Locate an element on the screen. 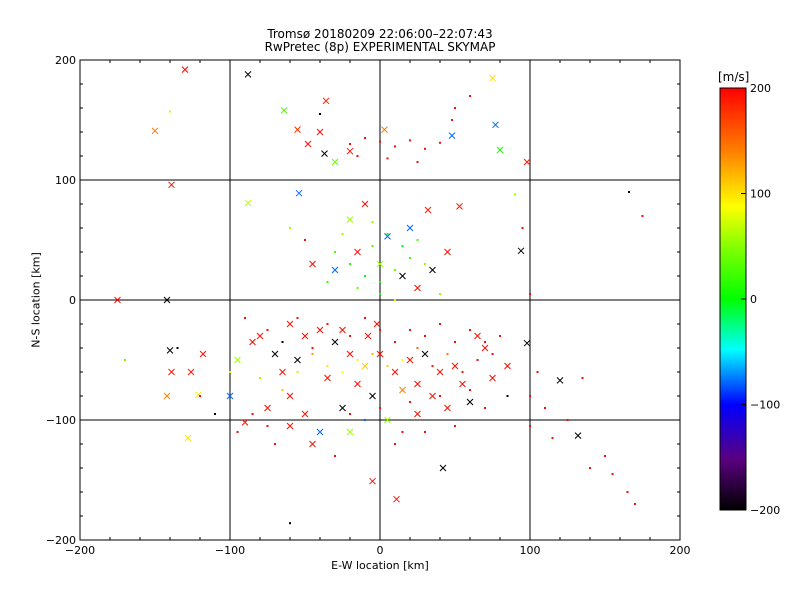 Image resolution: width=800 pixels, height=600 pixels. y-tick-label: 200 is located at coordinates (65, 60).